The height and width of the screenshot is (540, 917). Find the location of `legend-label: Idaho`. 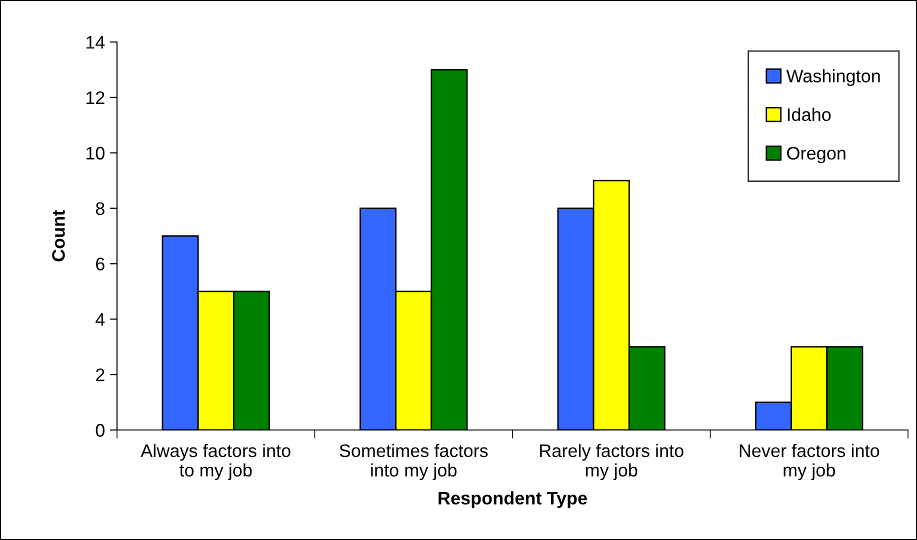

legend-label: Idaho is located at coordinates (809, 115).